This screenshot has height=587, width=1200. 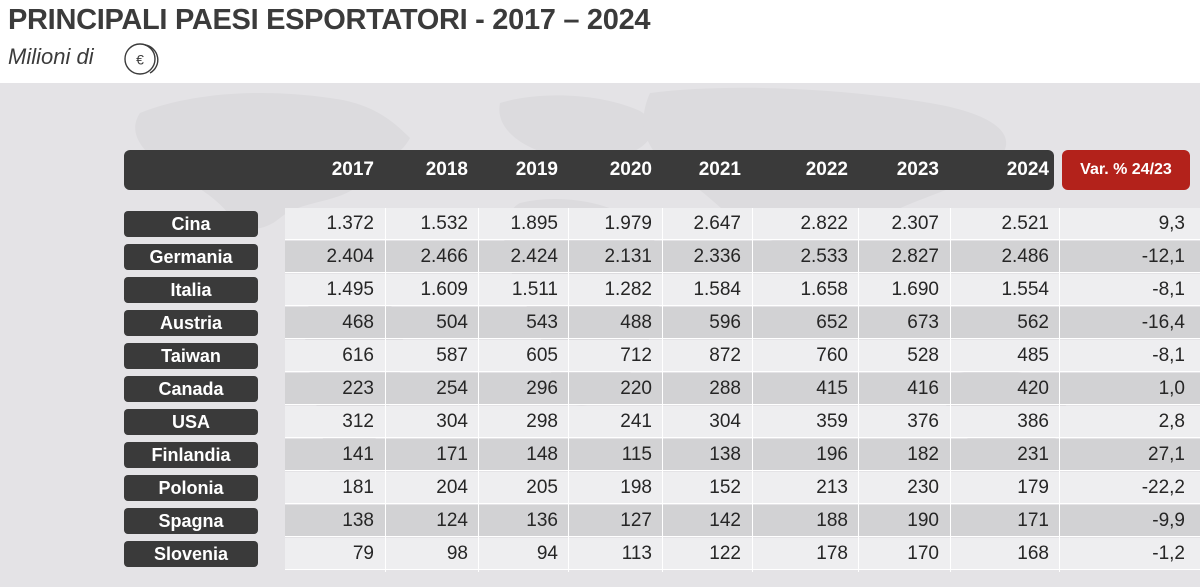 What do you see at coordinates (628, 289) in the screenshot?
I see `value-cell: 1.282` at bounding box center [628, 289].